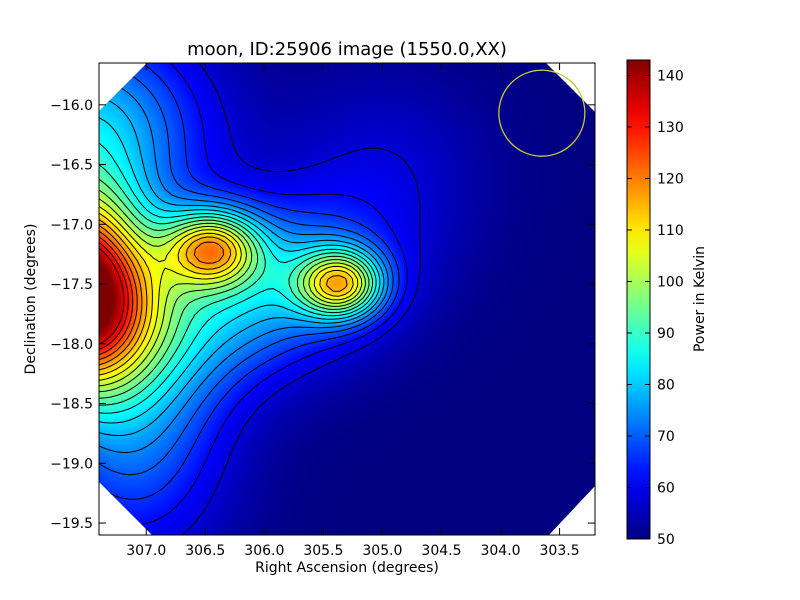 The image size is (800, 600). Describe the element at coordinates (71, 345) in the screenshot. I see `y-tick-label: −18.0` at that location.